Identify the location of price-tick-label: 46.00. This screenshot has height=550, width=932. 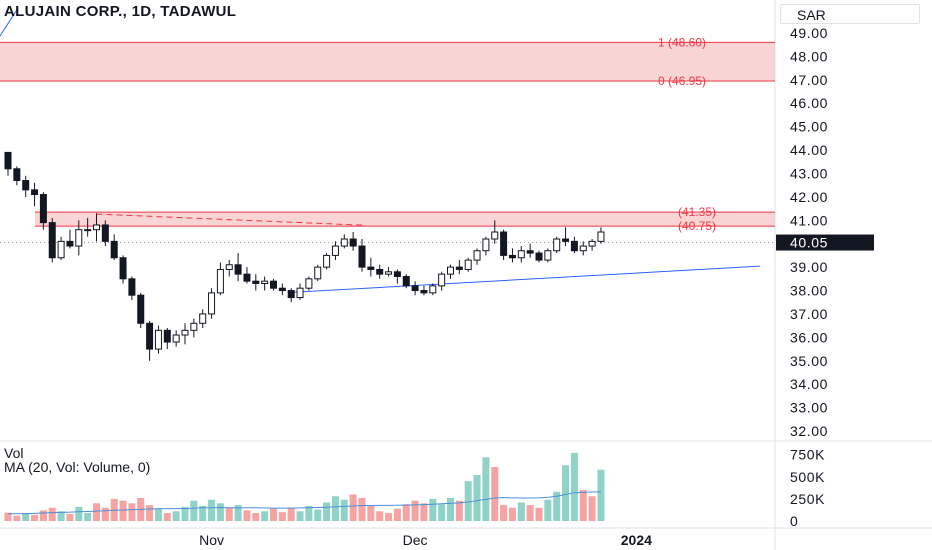
(809, 103).